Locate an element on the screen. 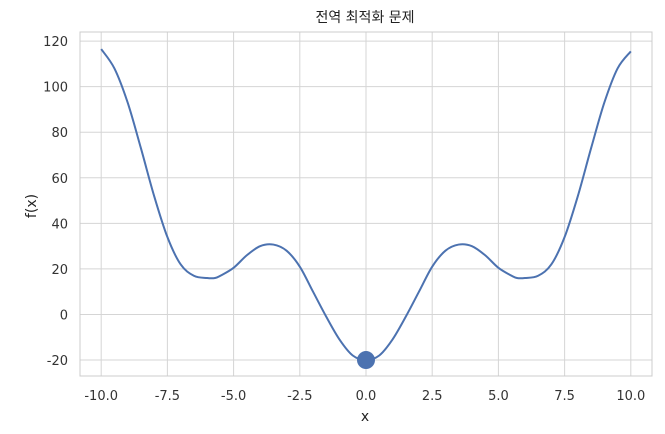  x-tick-label: 10.0 is located at coordinates (630, 396).